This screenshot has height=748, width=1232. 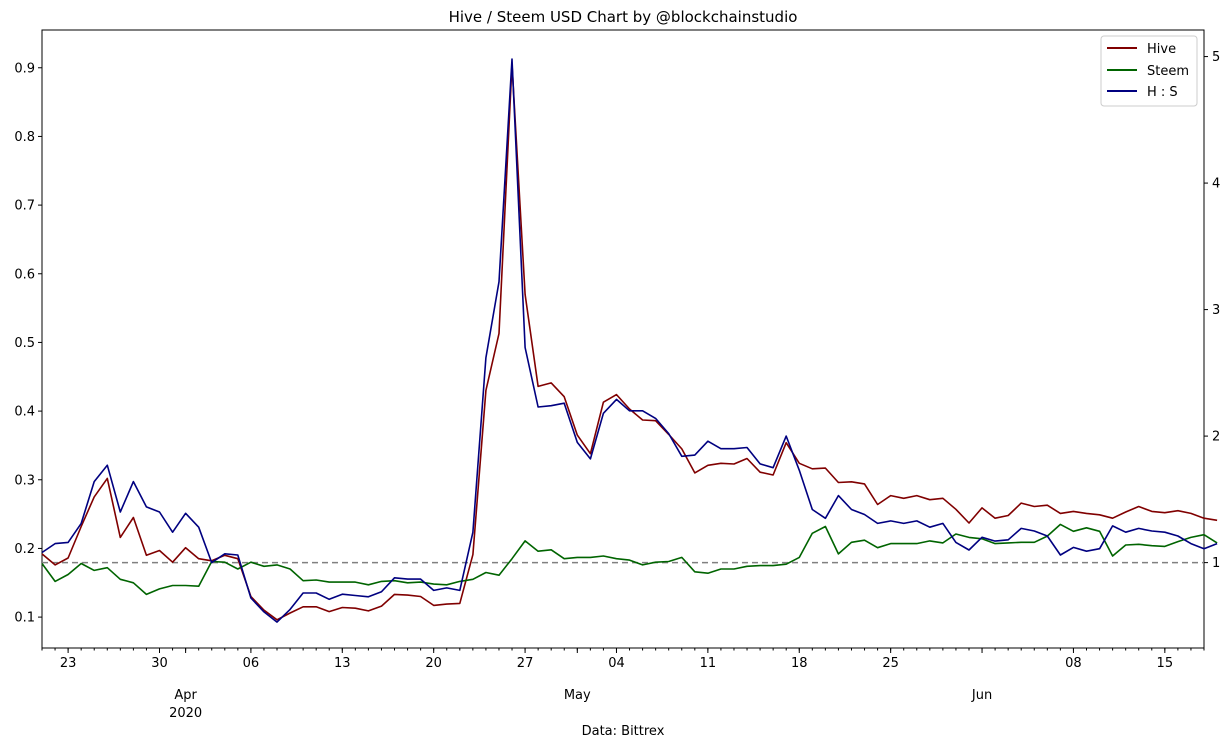 What do you see at coordinates (981, 695) in the screenshot?
I see `x-month-label: Jun` at bounding box center [981, 695].